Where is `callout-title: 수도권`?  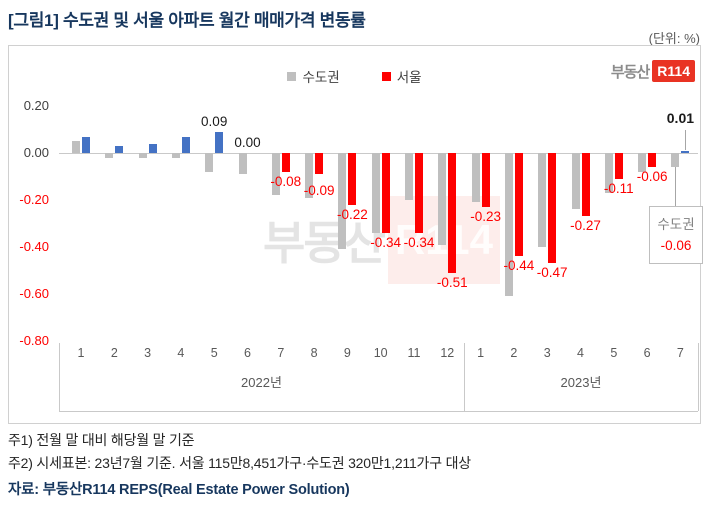 callout-title: 수도권 is located at coordinates (676, 224).